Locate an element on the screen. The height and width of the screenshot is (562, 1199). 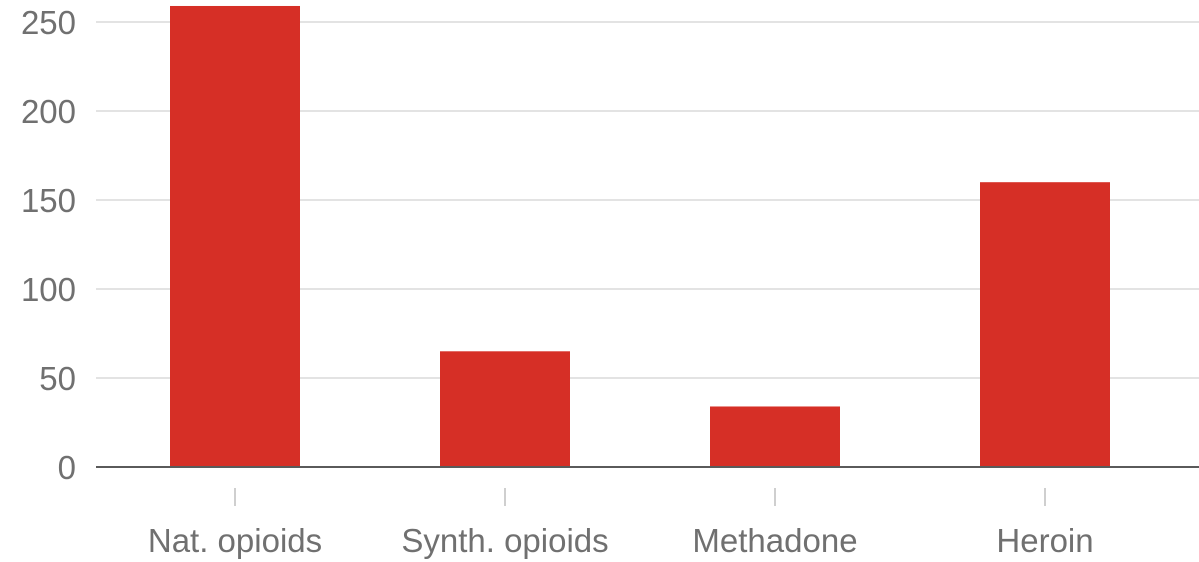
bar-synth-opioids is located at coordinates (505, 409).